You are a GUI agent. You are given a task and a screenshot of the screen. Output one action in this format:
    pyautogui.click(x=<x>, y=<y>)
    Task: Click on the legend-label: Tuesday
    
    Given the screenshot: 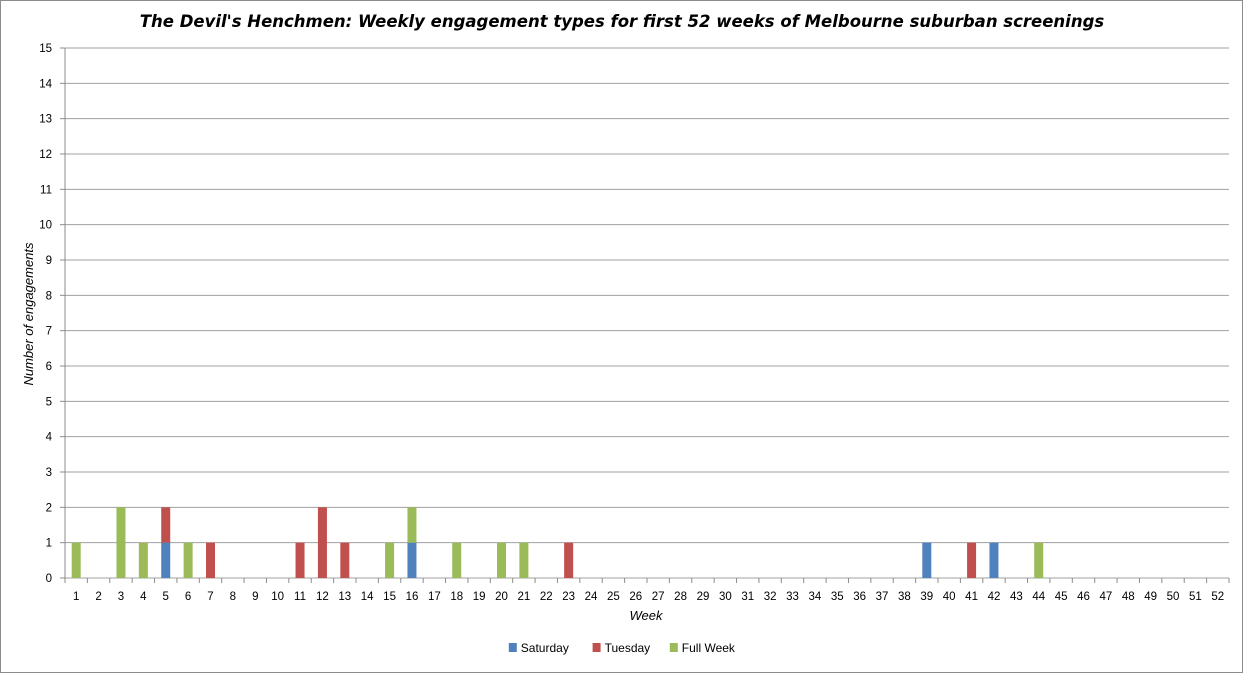 What is the action you would take?
    pyautogui.click(x=628, y=648)
    